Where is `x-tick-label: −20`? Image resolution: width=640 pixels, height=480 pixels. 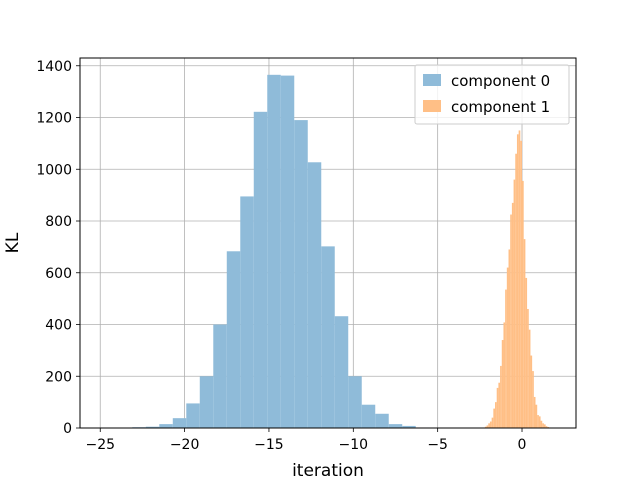
x-tick-label: −20 is located at coordinates (185, 445).